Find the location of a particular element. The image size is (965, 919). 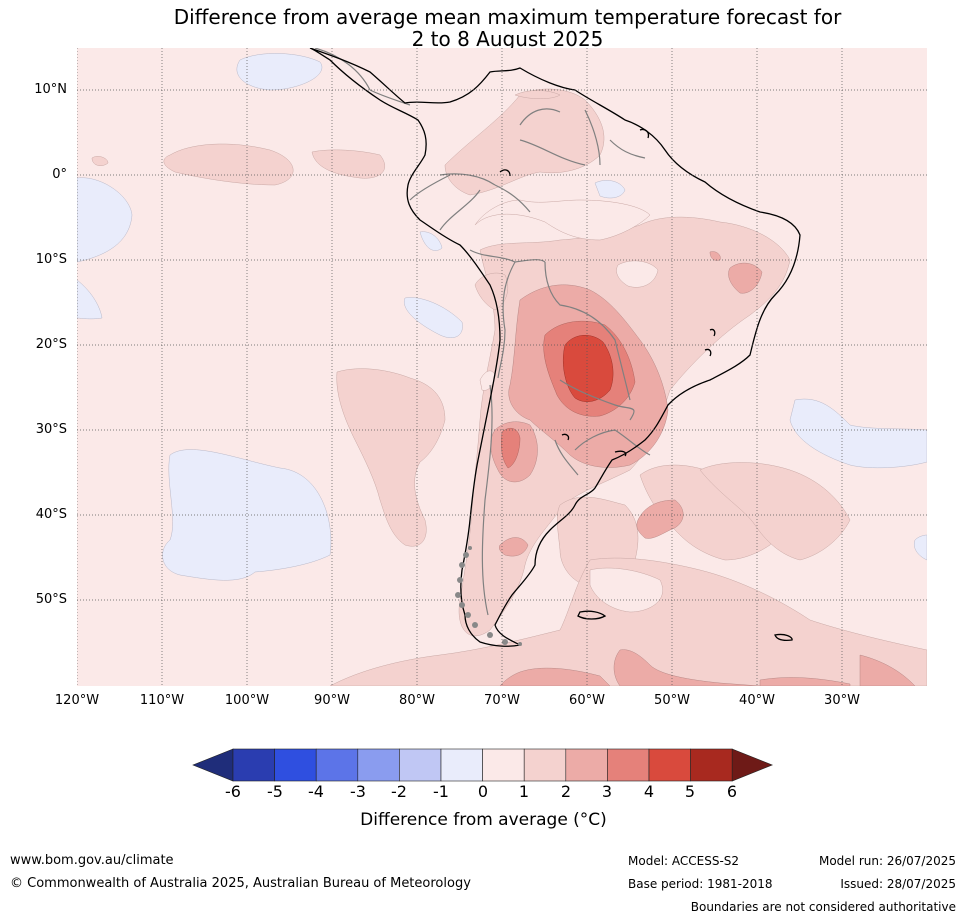

colorbar-extend-high is located at coordinates (752, 765).